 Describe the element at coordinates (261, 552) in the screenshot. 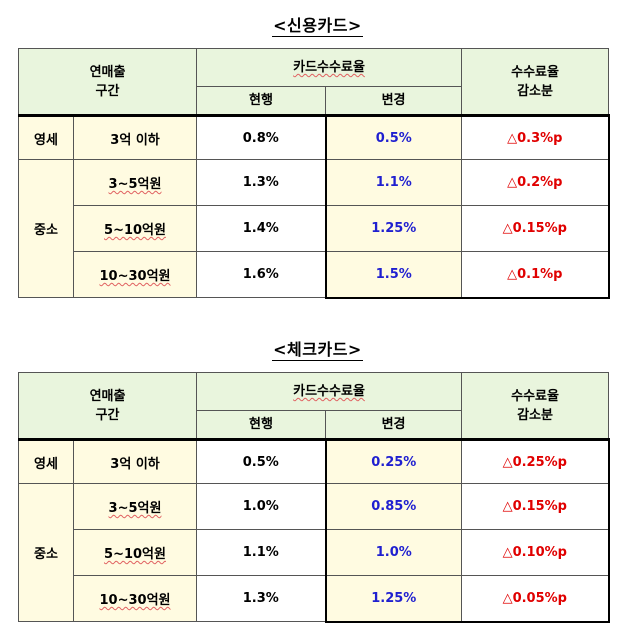

I see `current-rate-cell: 1.1%` at that location.